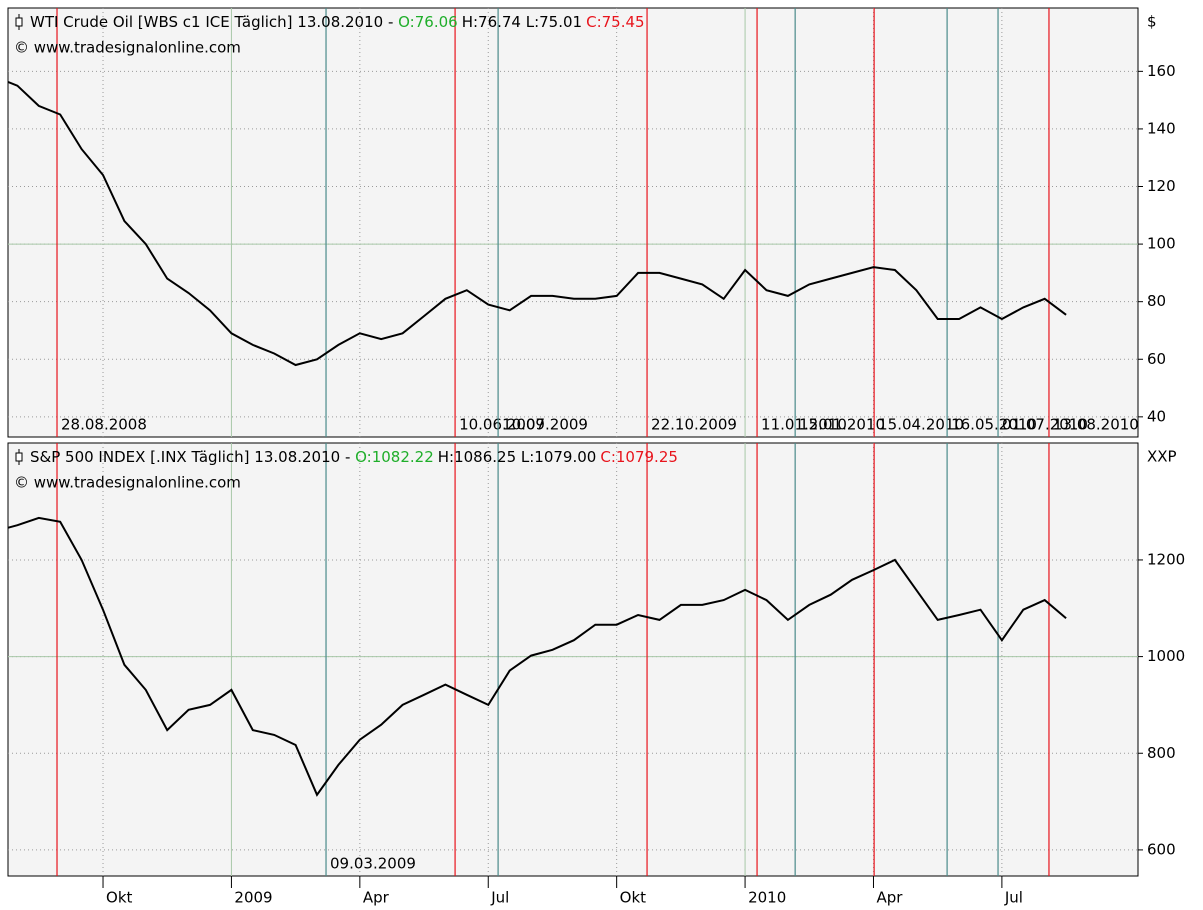 The image size is (1203, 910). I want to click on marker-label: 01.07.2010, so click(1045, 425).